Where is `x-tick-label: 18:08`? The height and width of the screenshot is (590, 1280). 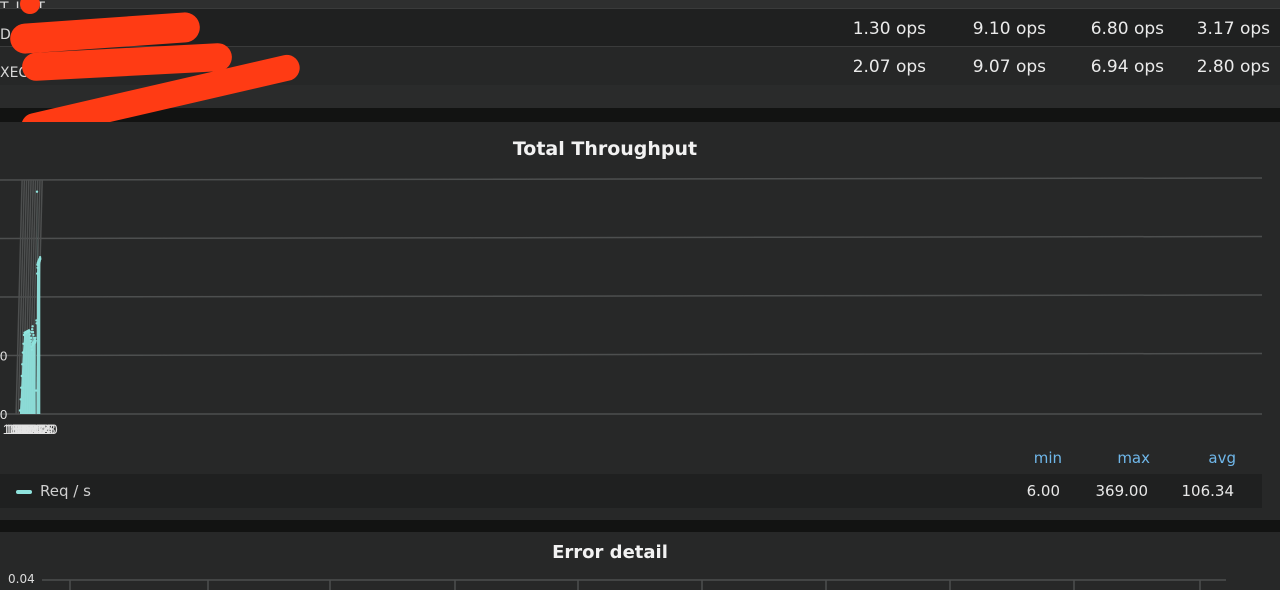 x-tick-label: 18:08 is located at coordinates (26, 429).